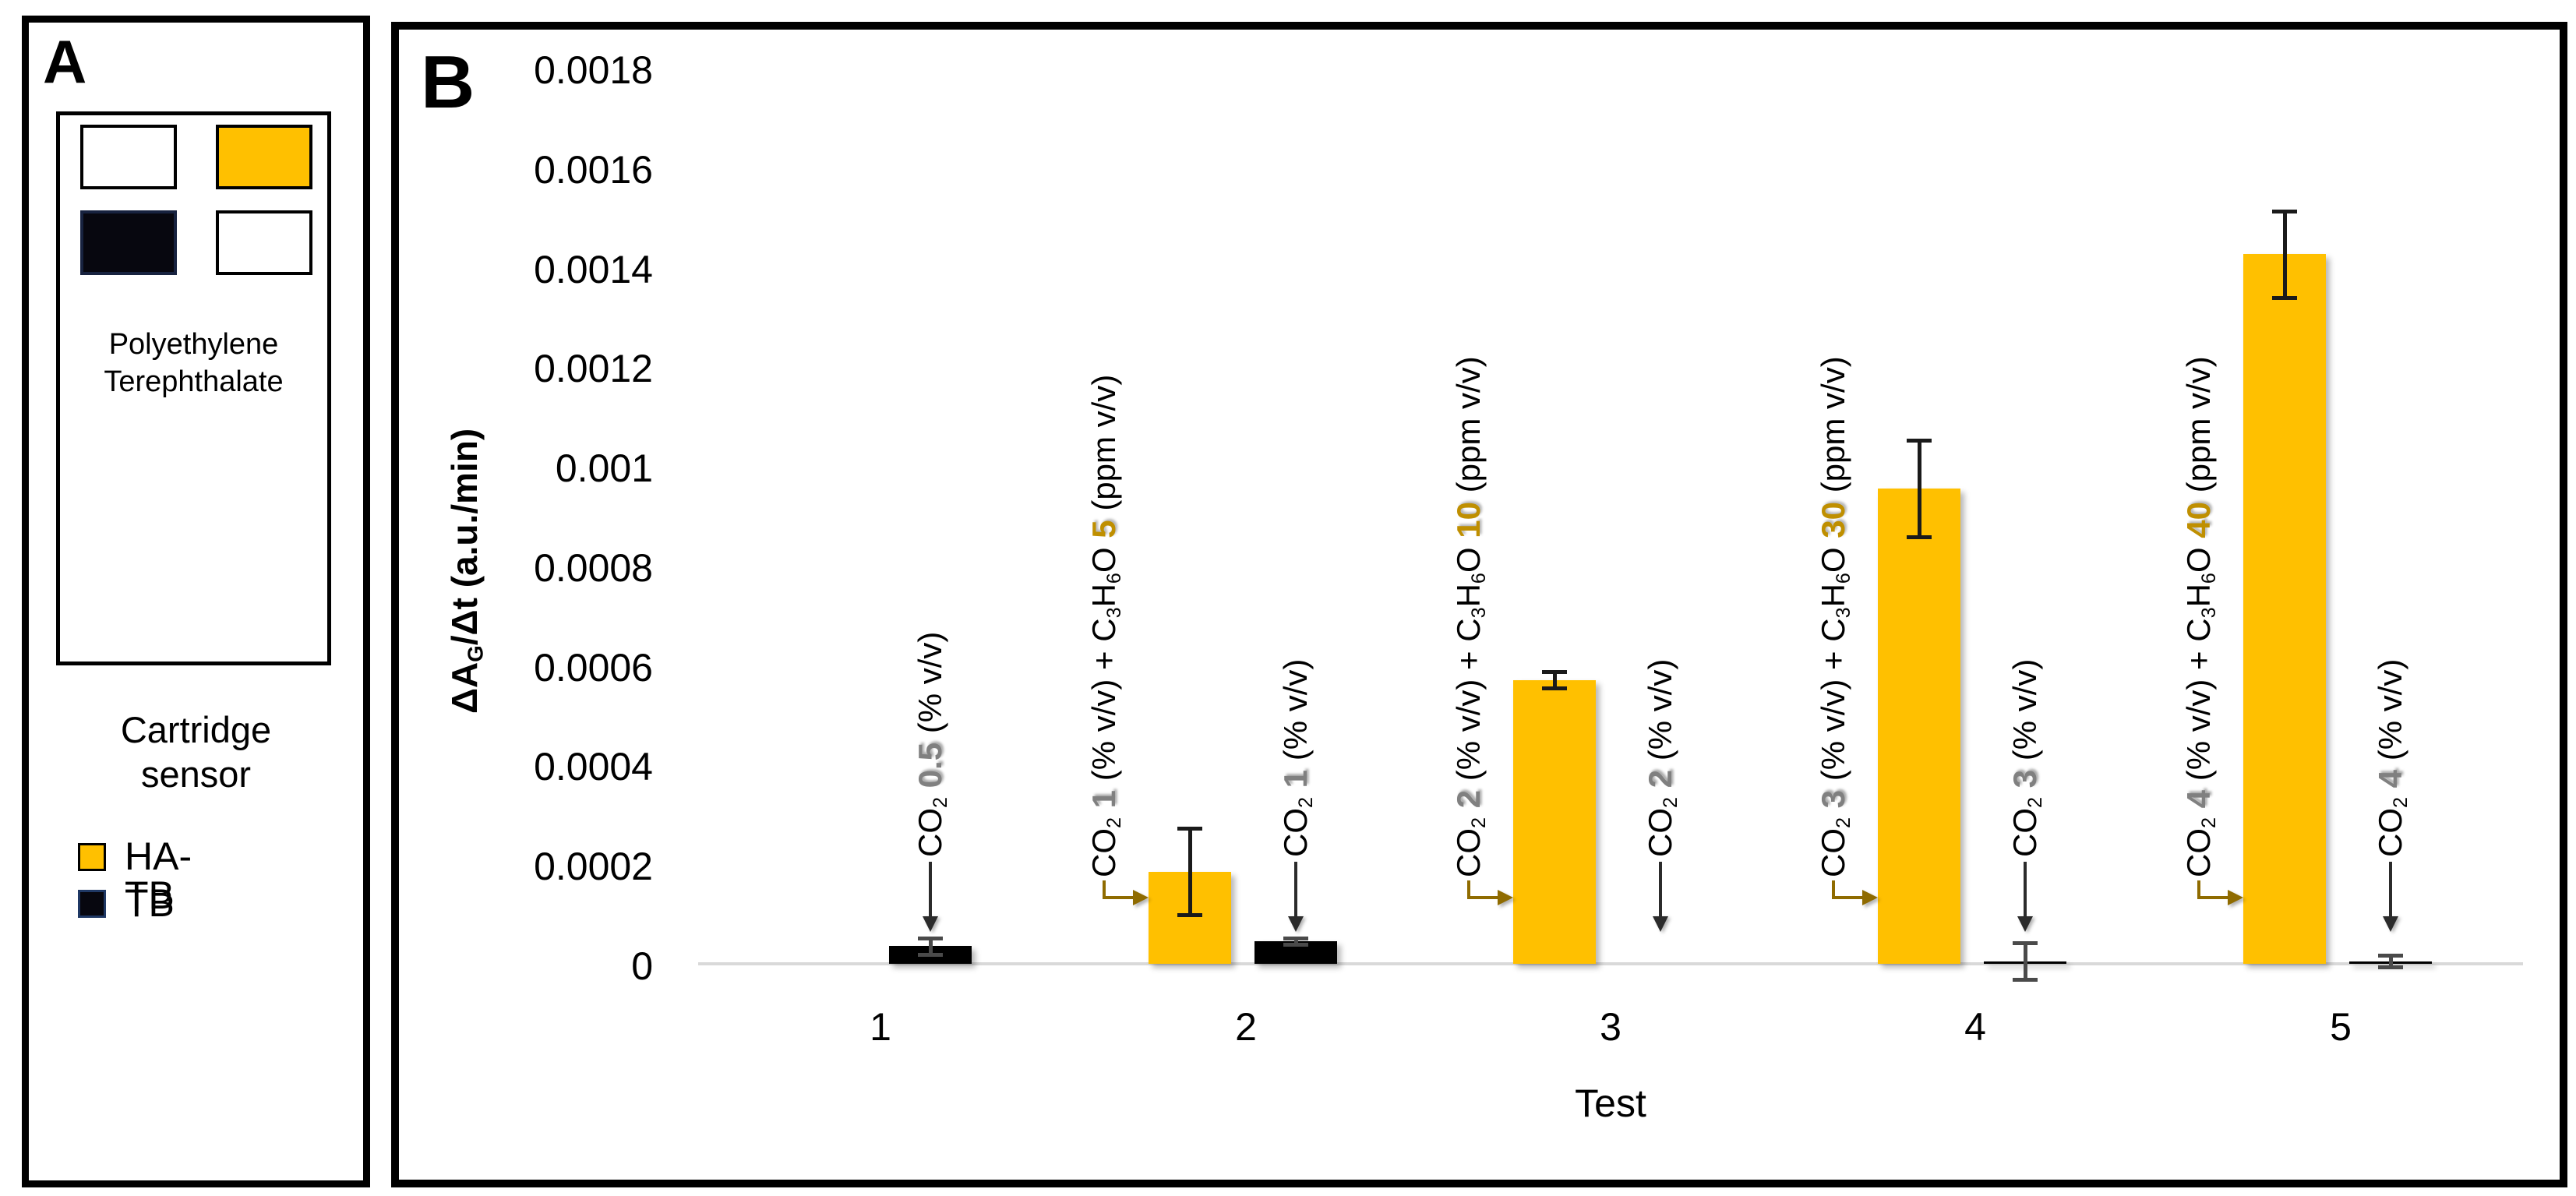 The image size is (2576, 1196). I want to click on panel-a-label: A, so click(65, 61).